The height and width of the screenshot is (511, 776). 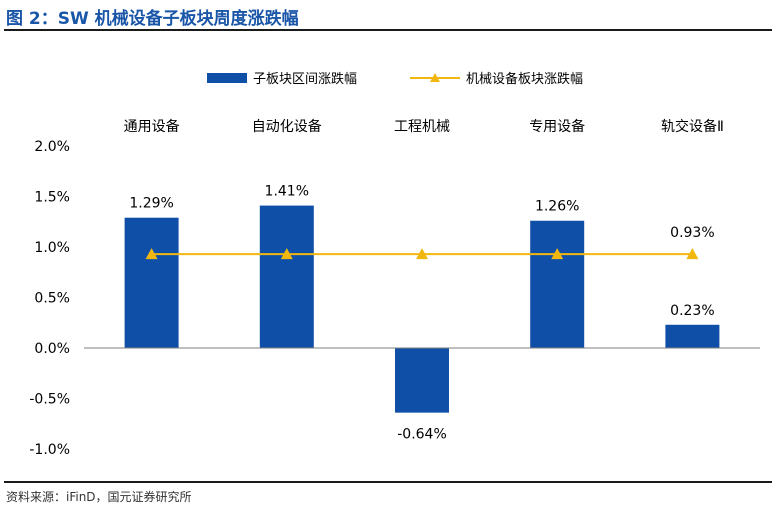 I want to click on y-tick-label: 0.0%, so click(x=52, y=349).